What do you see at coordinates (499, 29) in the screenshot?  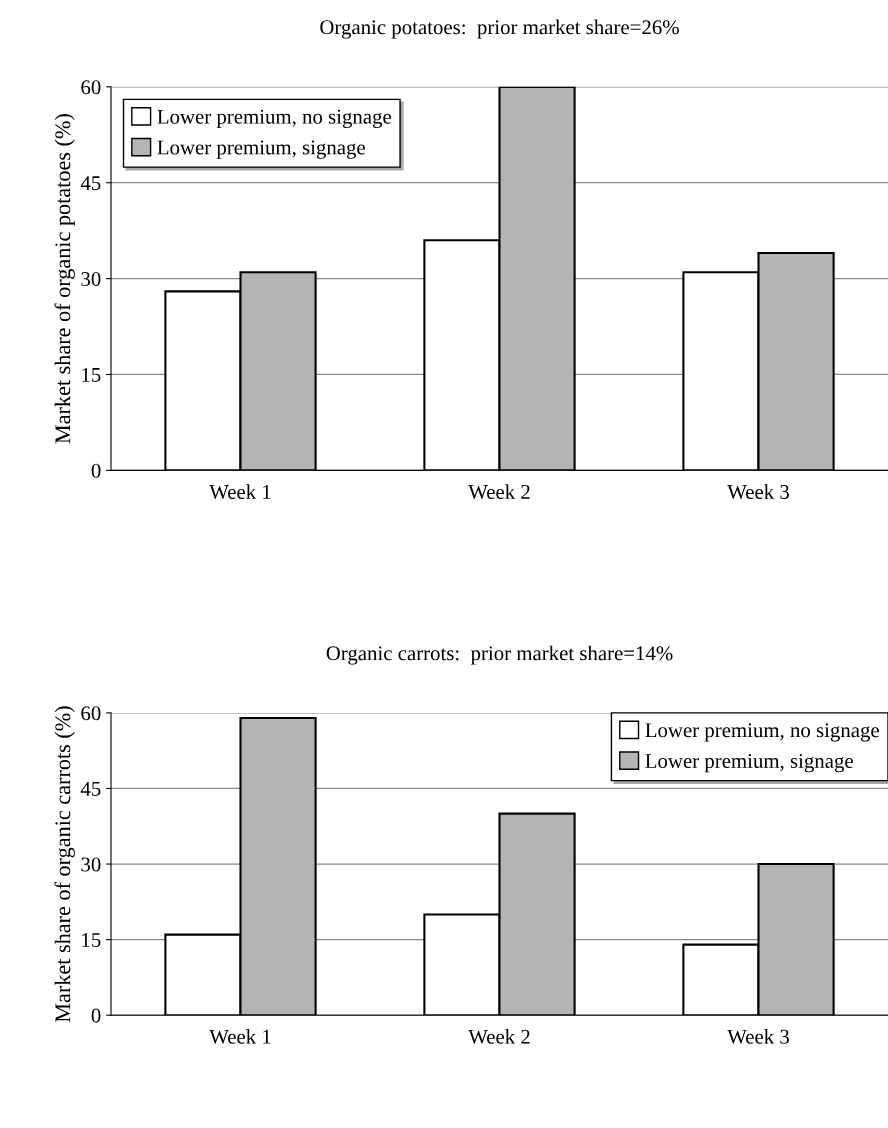 I see `chart-title: Organic potatoes: prior market share=26%` at bounding box center [499, 29].